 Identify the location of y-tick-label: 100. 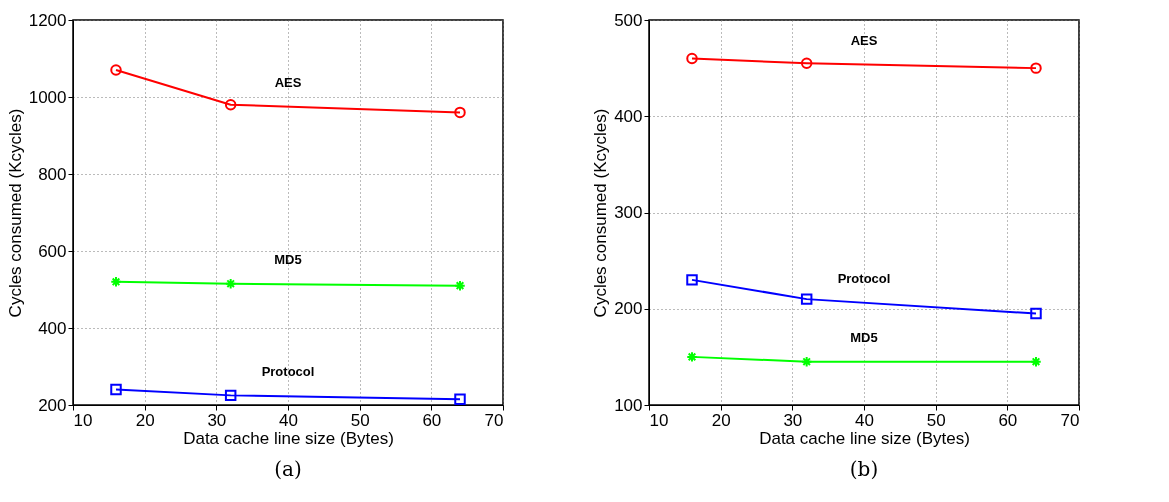
(628, 405).